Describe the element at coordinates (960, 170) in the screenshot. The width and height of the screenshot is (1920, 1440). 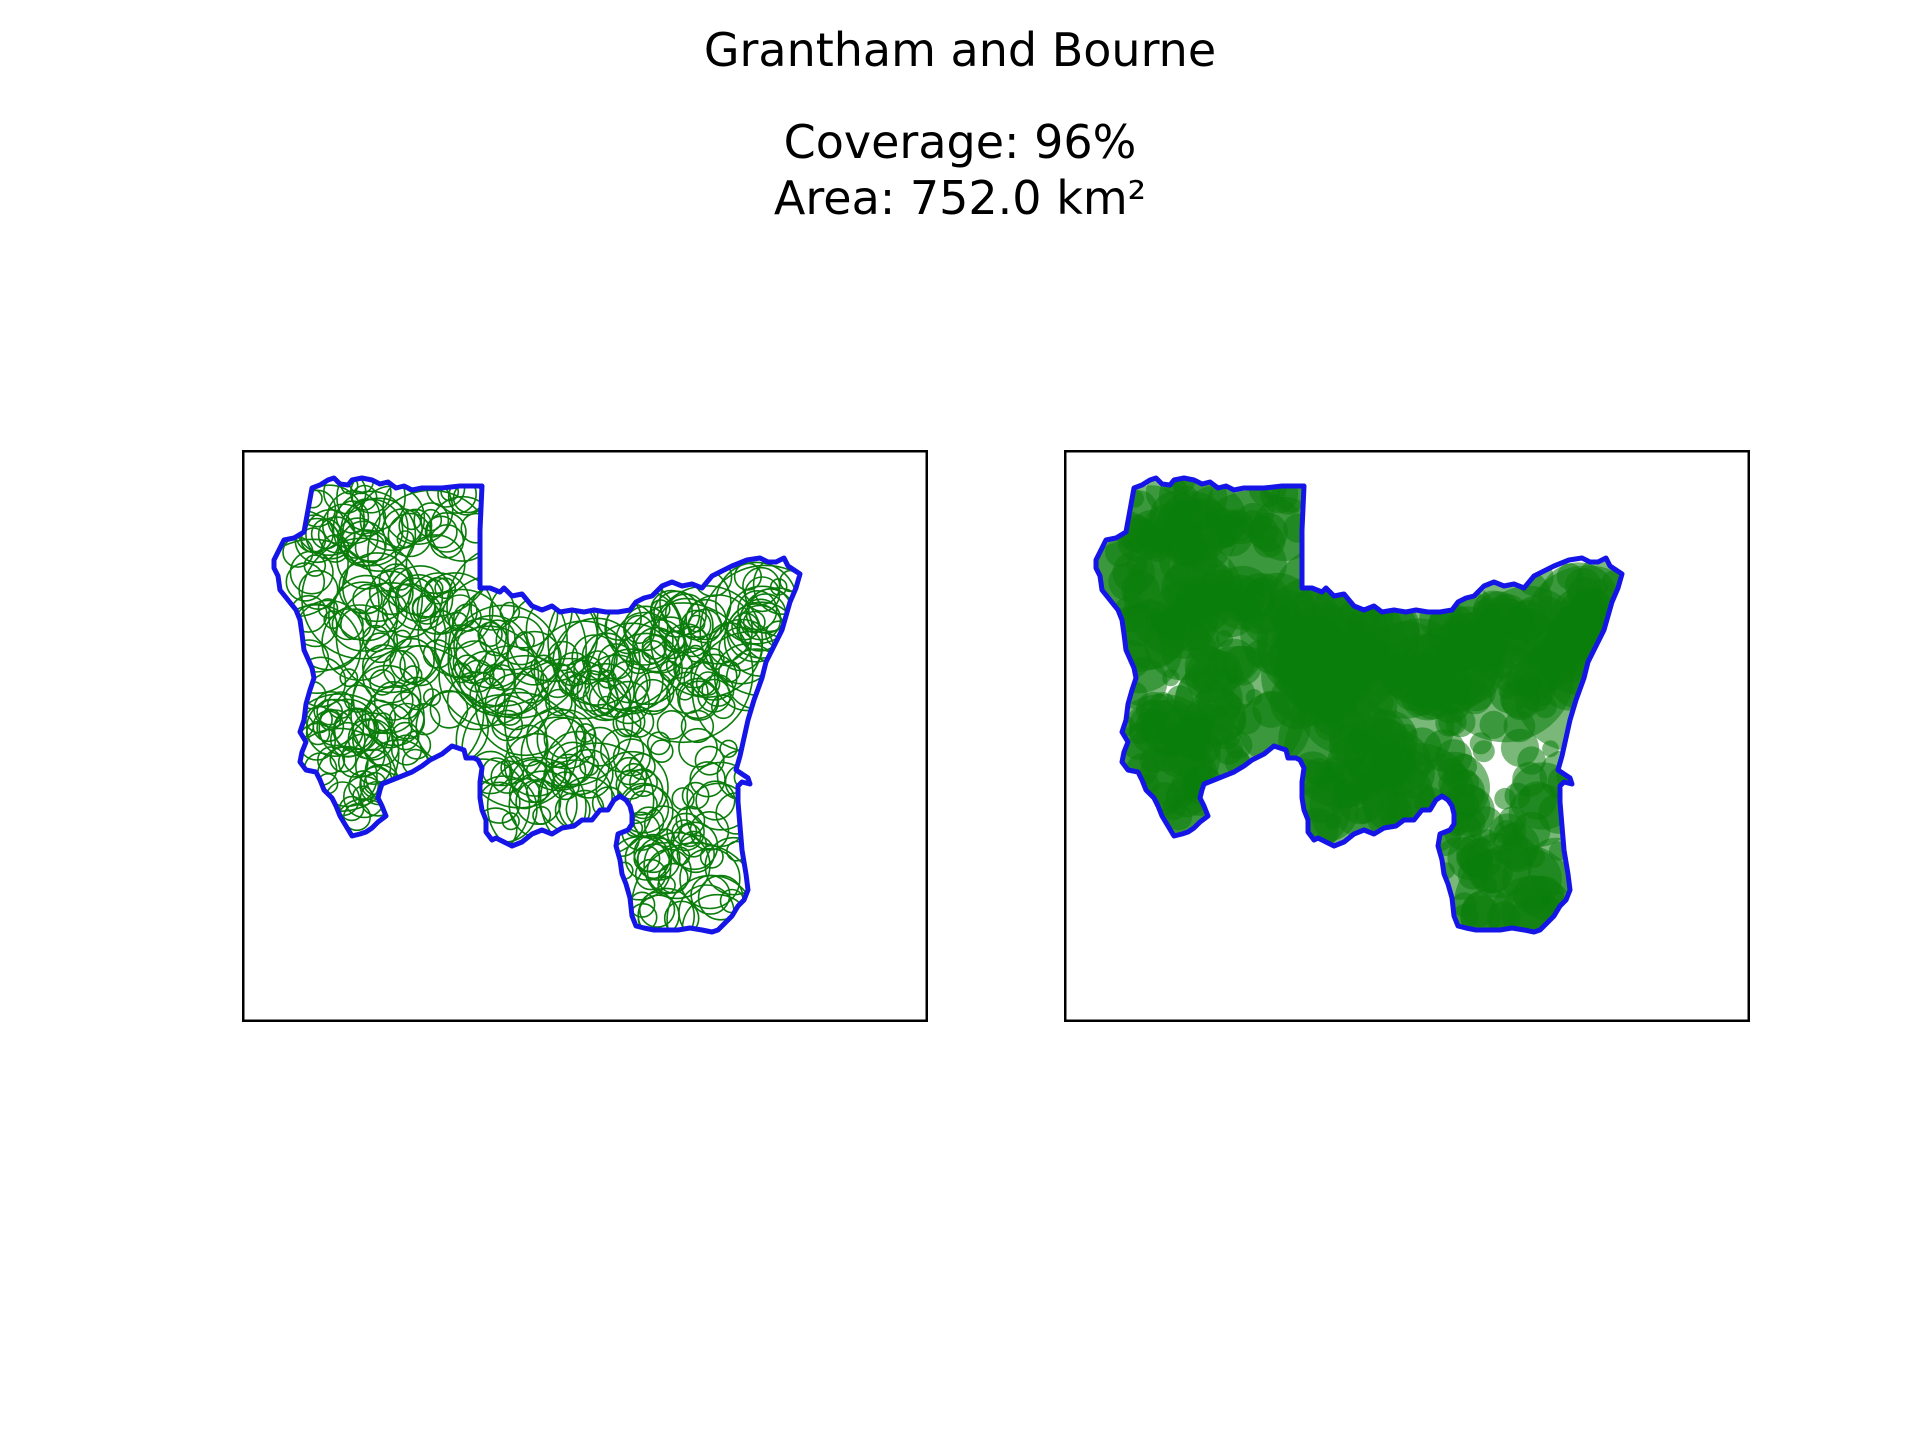
I see `figure-subtitle: Coverage: 96% Area: 752.0 km²` at that location.